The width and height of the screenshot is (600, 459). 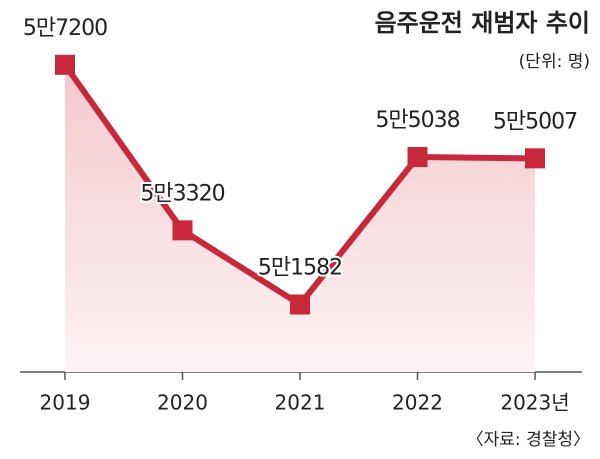 What do you see at coordinates (65, 403) in the screenshot?
I see `x-tick-label: 2019` at bounding box center [65, 403].